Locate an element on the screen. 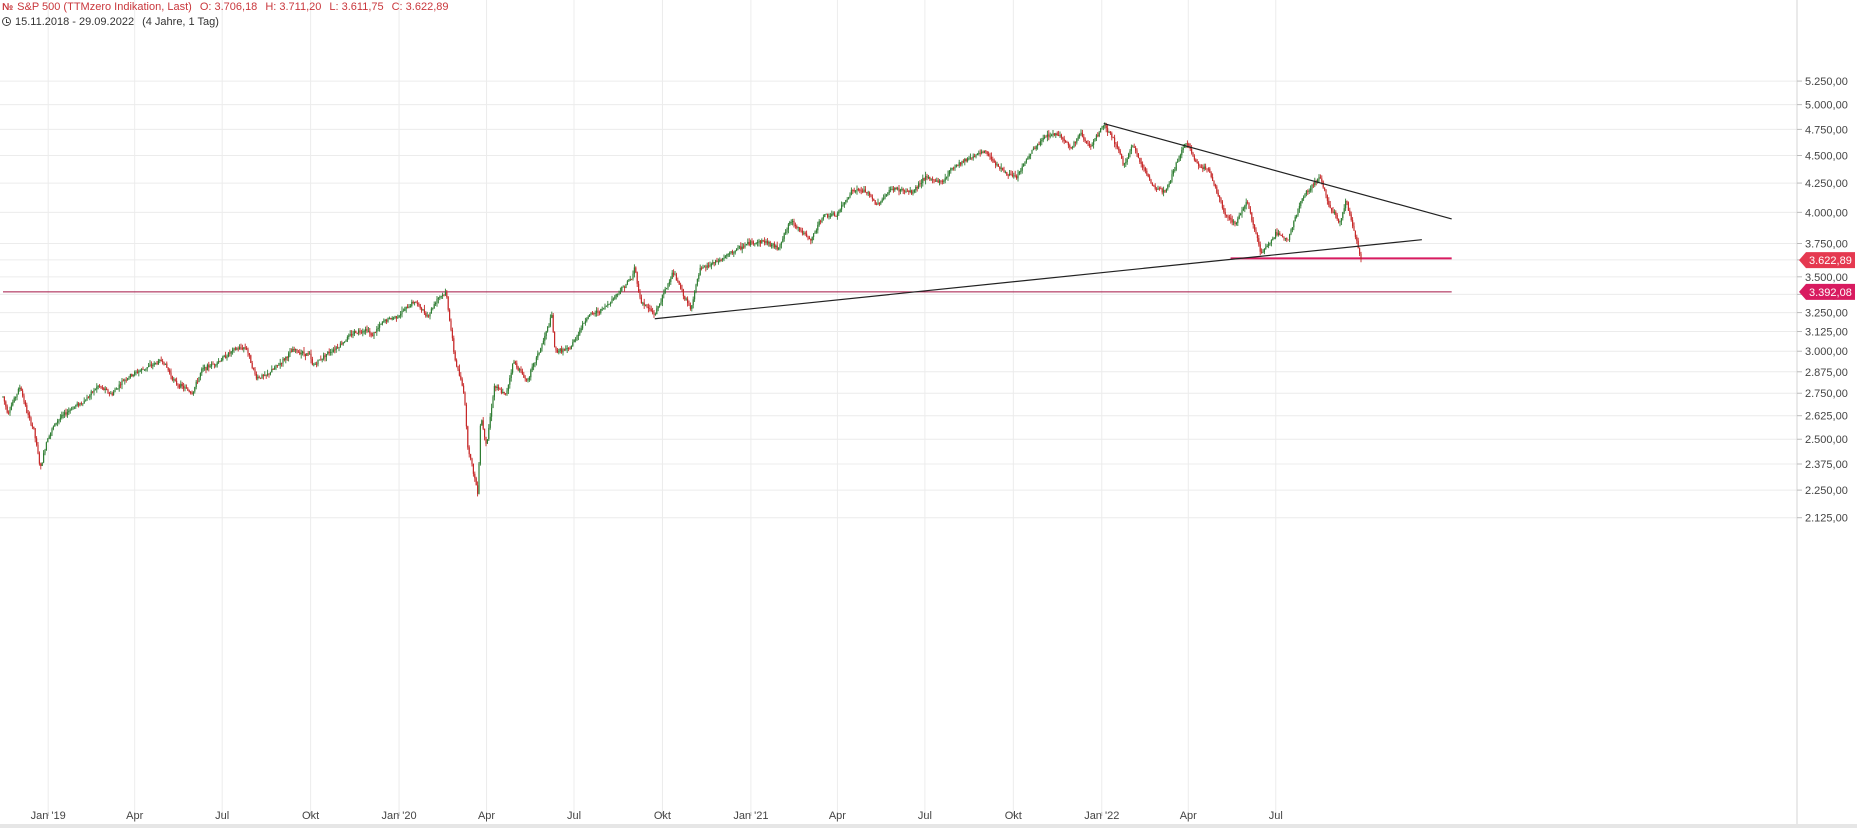 The height and width of the screenshot is (828, 1857). y-tick-label: 3.250,00 is located at coordinates (1826, 314).